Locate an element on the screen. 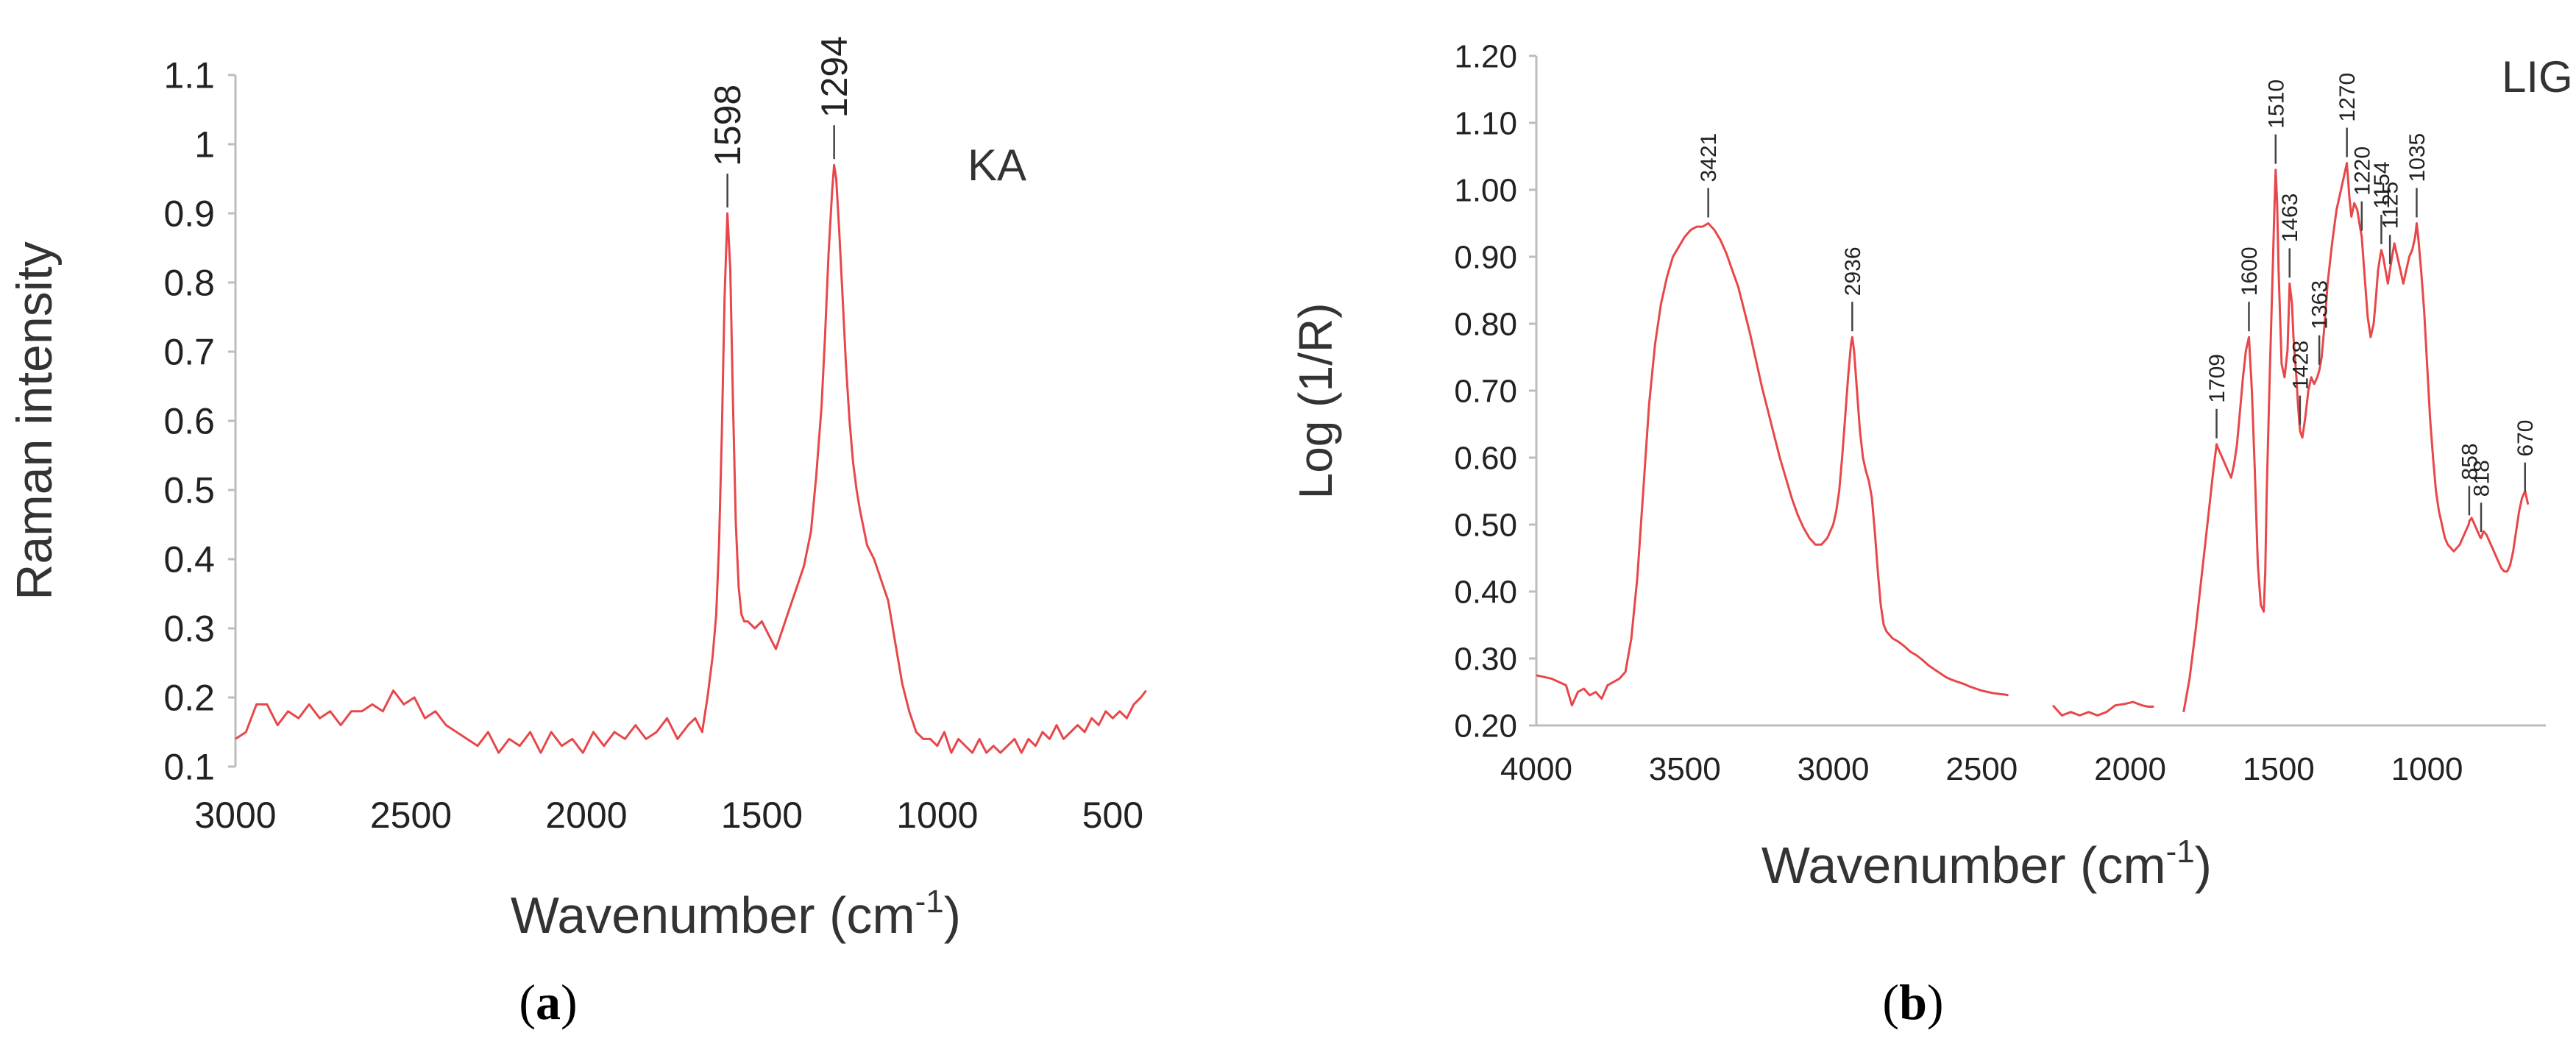 The width and height of the screenshot is (2576, 1044). panel-b-x-tick-label: 2500 is located at coordinates (1981, 769).